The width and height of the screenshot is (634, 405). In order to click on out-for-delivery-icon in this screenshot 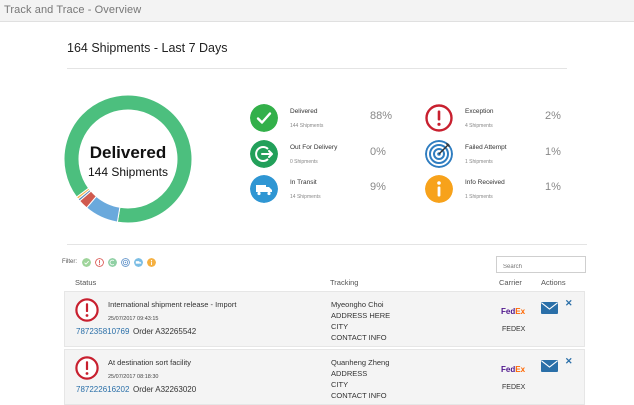, I will do `click(264, 154)`.